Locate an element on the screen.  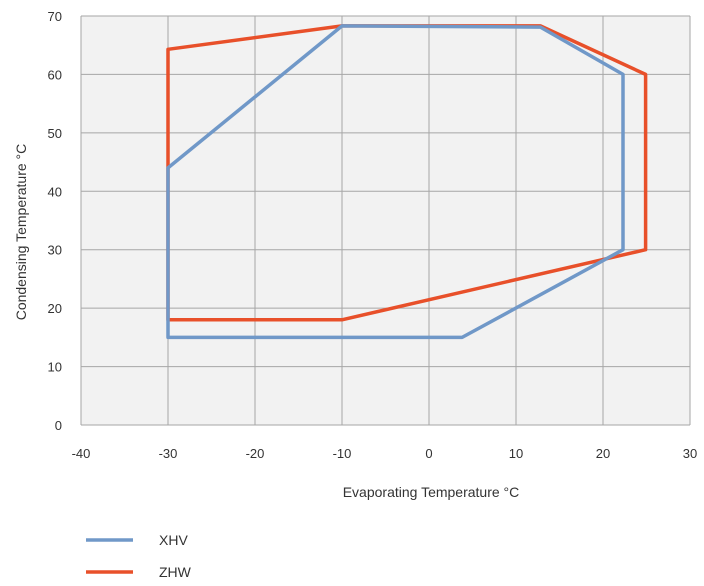
y-tick-label: 30 is located at coordinates (55, 250).